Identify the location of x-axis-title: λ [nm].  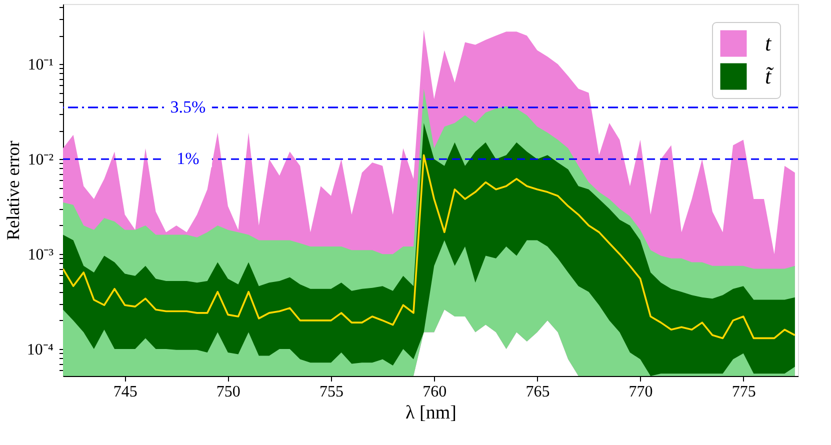
(431, 413).